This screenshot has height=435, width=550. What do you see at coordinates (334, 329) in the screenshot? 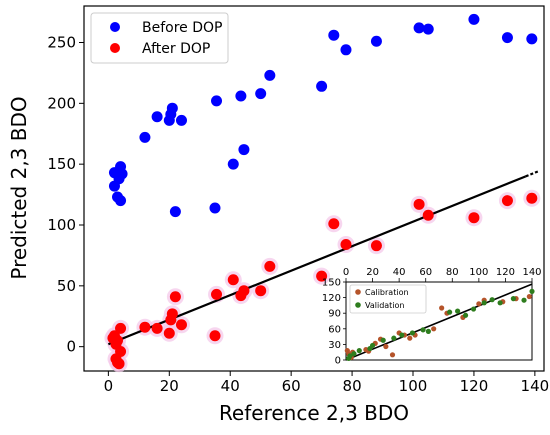
I see `inset-y-tick-label: 60` at bounding box center [334, 329].